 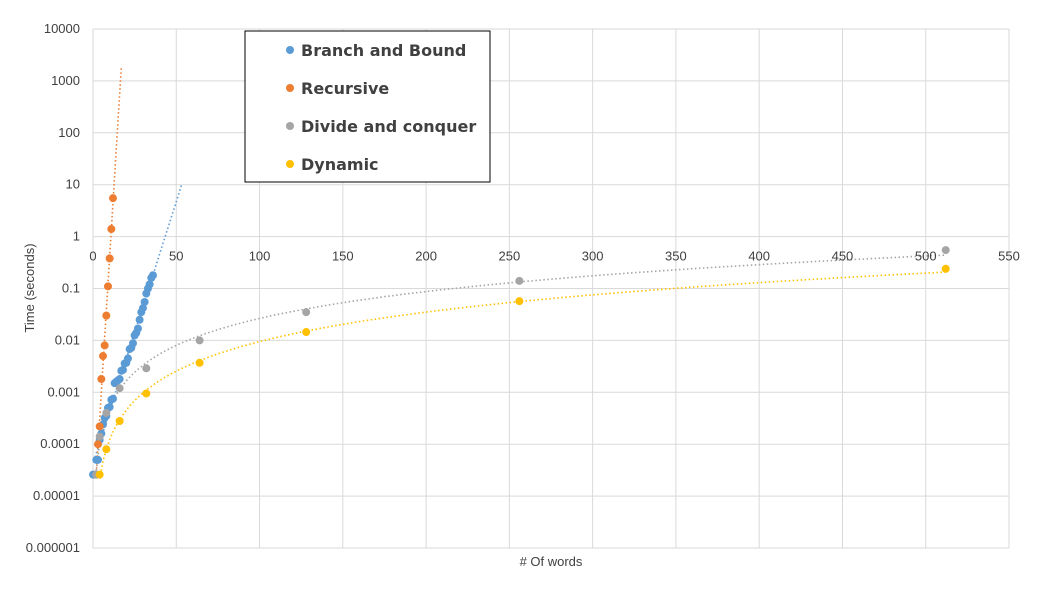 I want to click on legend-label: Dynamic, so click(x=340, y=164).